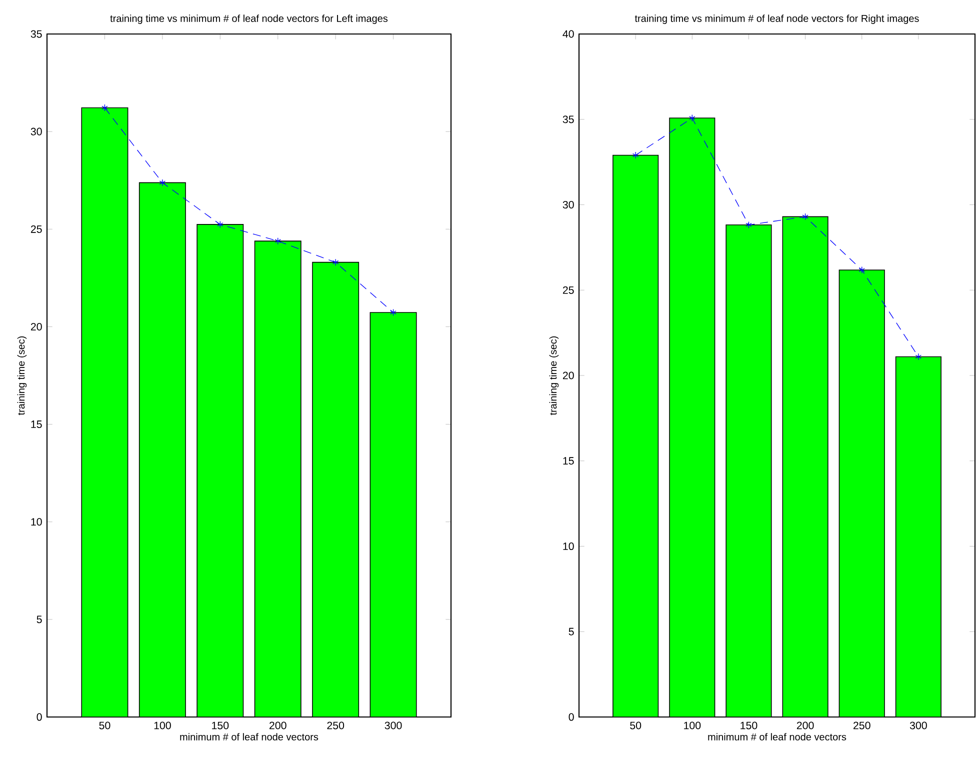  What do you see at coordinates (776, 19) in the screenshot?
I see `chart-title: training time vs minimum # of leaf node vectors for Right images` at bounding box center [776, 19].